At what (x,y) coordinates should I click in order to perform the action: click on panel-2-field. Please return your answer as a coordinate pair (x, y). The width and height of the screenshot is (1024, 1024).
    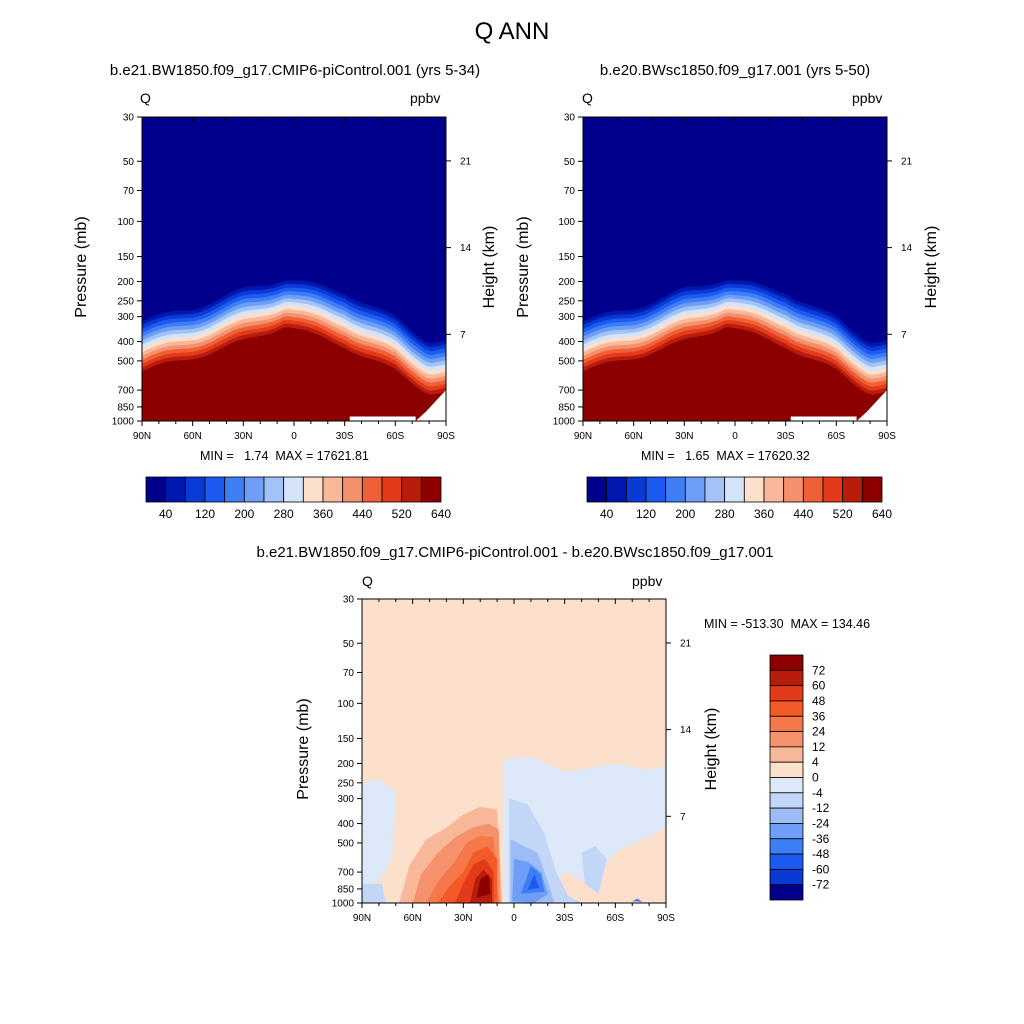
    Looking at the image, I should click on (735, 269).